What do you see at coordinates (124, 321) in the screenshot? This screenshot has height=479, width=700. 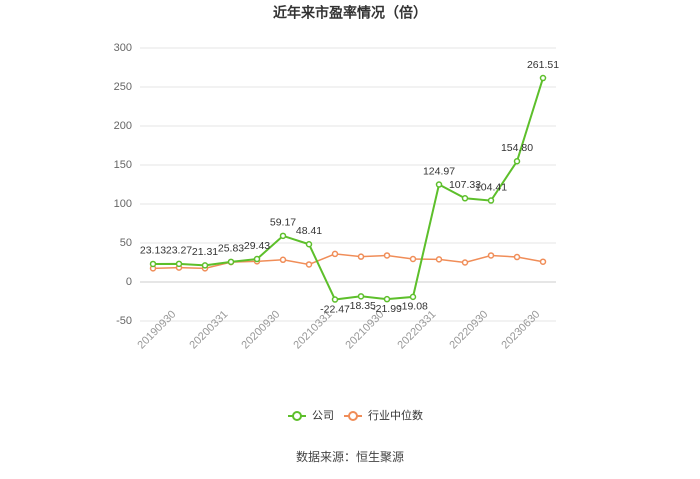 I see `y-tick-label: -50` at bounding box center [124, 321].